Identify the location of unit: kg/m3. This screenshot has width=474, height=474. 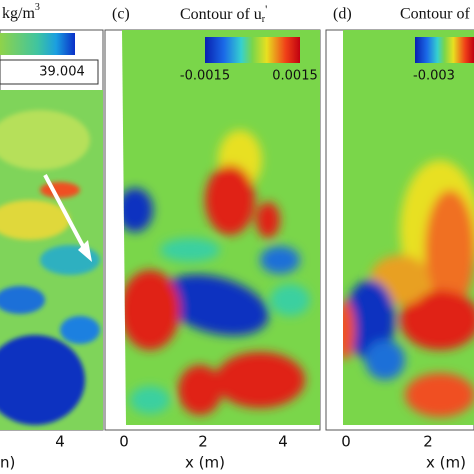
(21, 11).